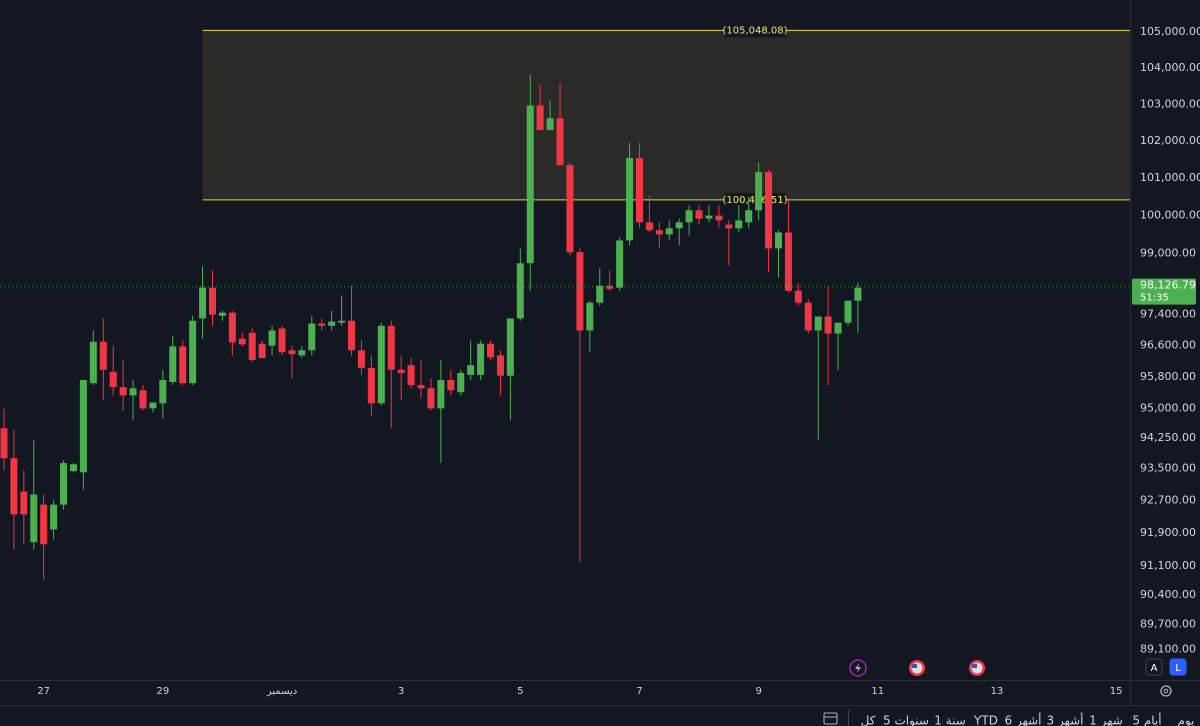 Image resolution: width=1200 pixels, height=726 pixels. I want to click on y-tick-label: 89,700.00, so click(1168, 623).